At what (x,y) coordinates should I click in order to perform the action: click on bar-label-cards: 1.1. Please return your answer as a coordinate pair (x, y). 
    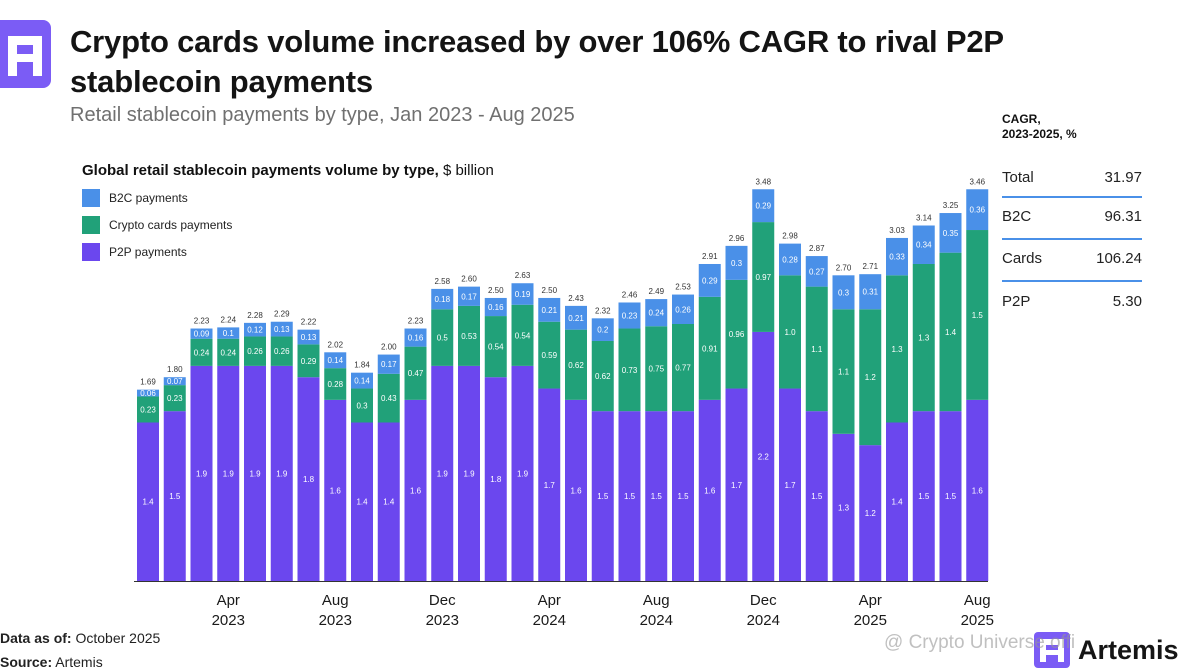
    Looking at the image, I should click on (817, 349).